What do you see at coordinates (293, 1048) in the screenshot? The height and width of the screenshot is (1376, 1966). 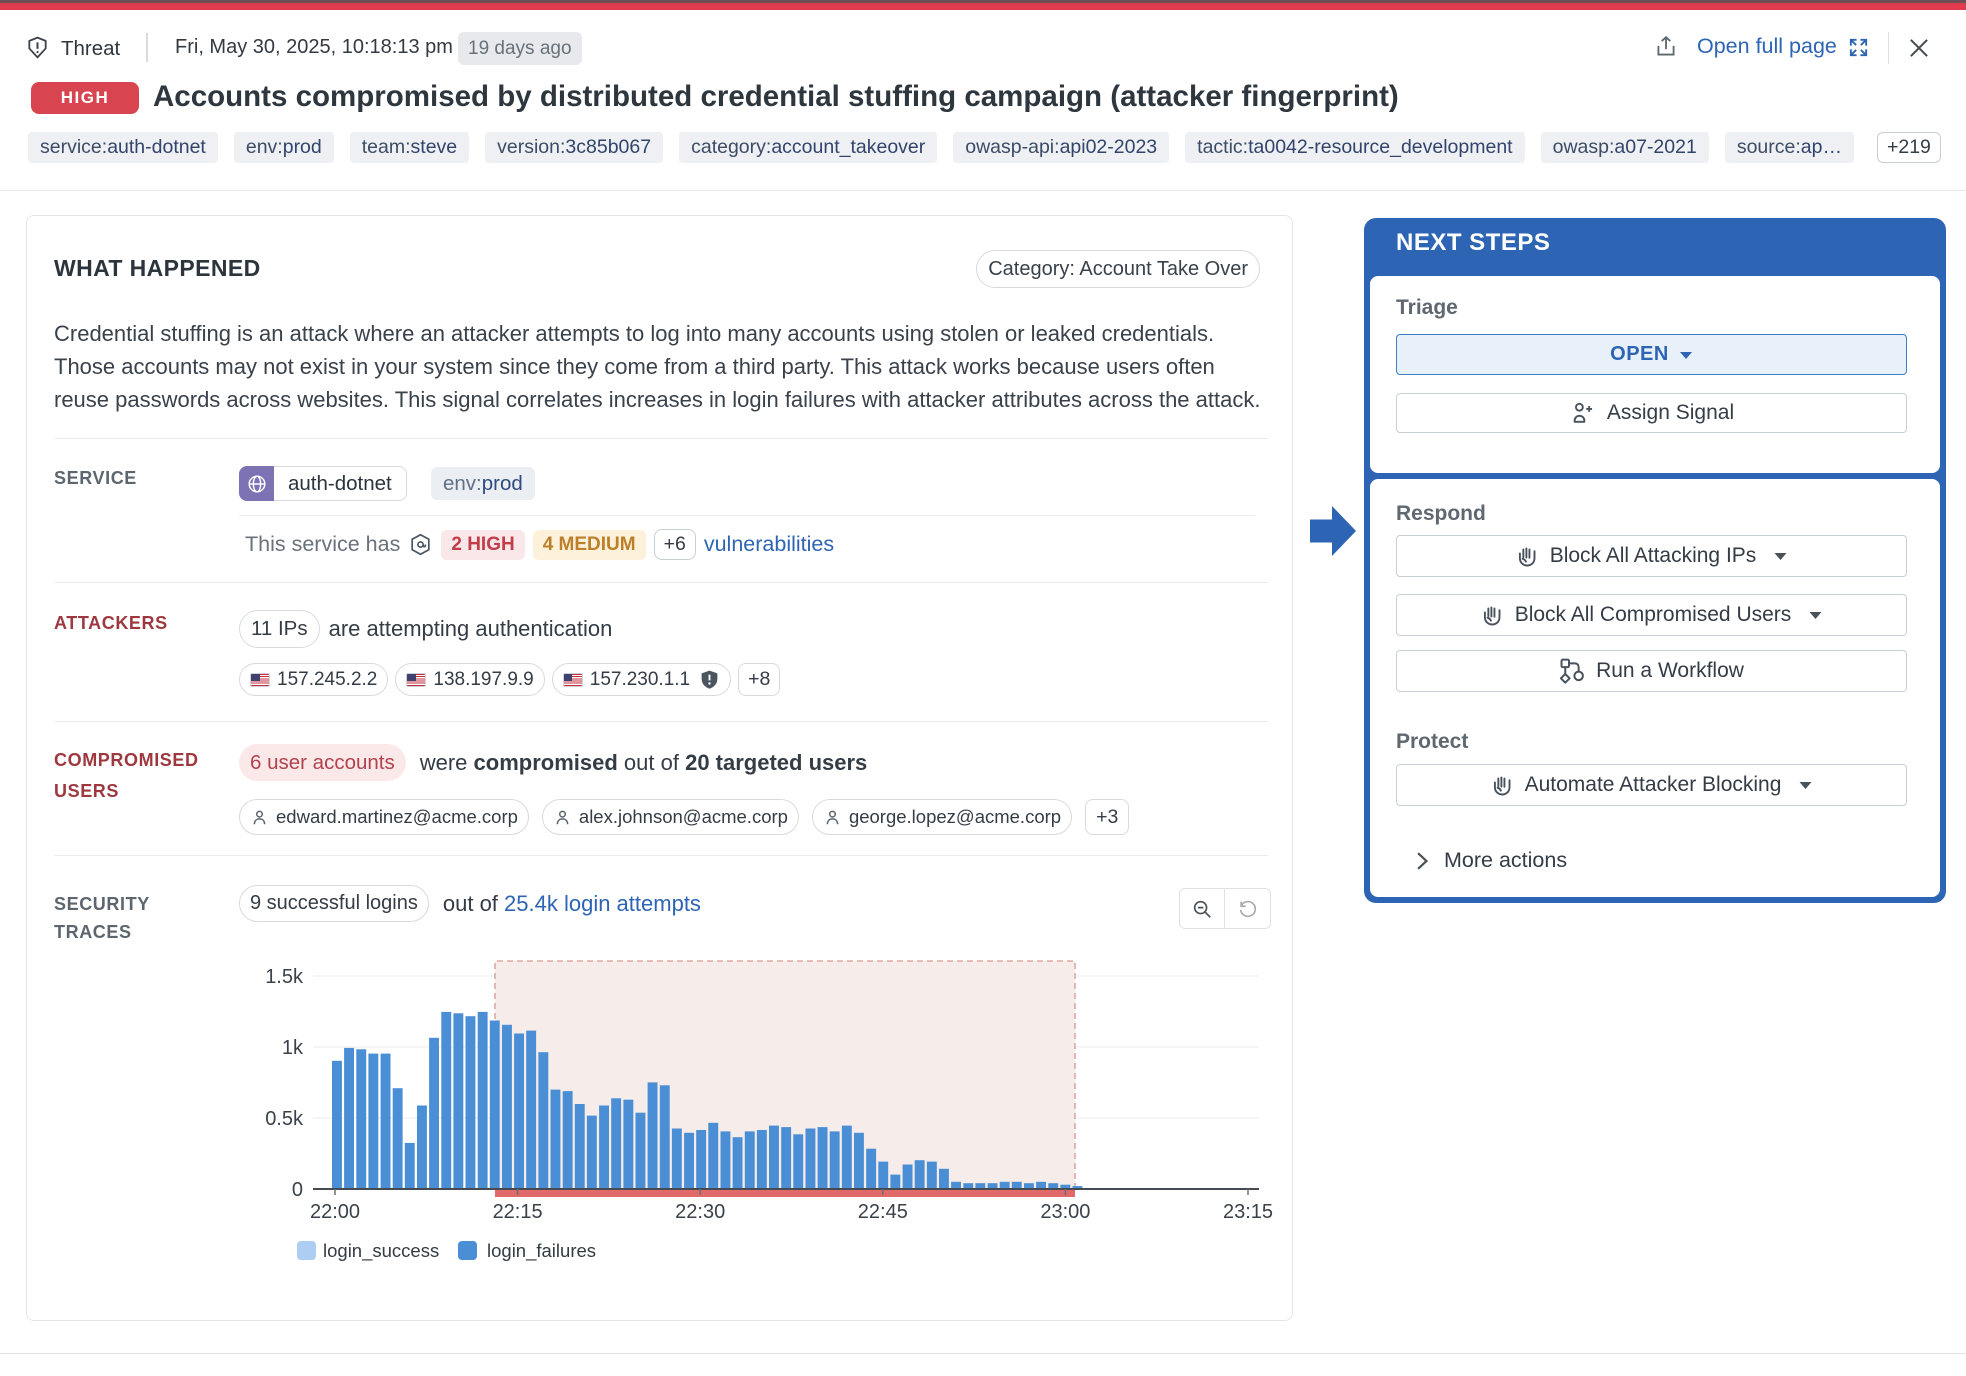 I see `svg-text: 1k` at bounding box center [293, 1048].